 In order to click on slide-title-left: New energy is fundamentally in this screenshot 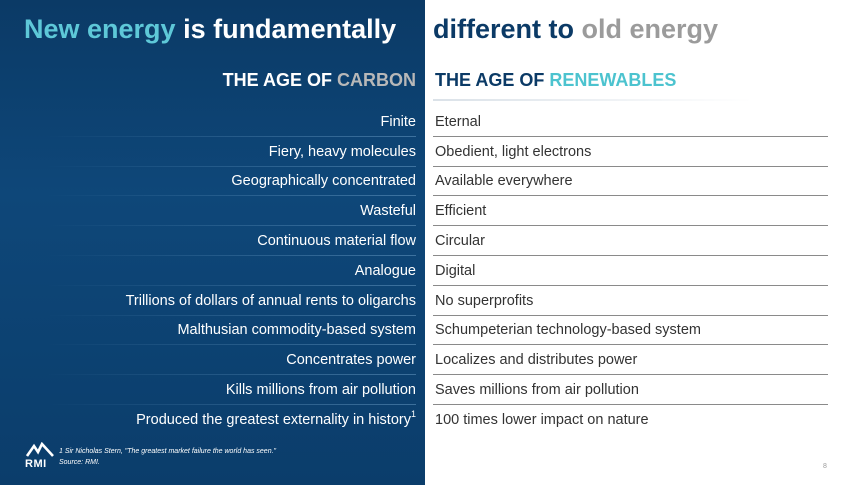, I will do `click(210, 29)`.